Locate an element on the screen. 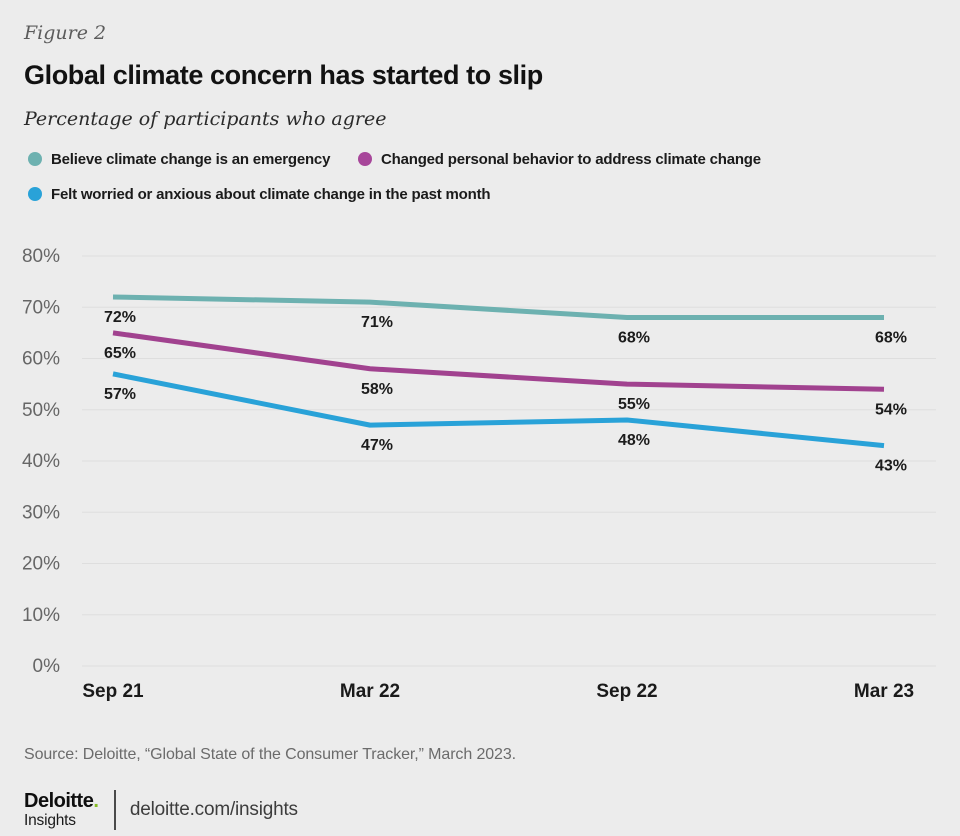 Image resolution: width=960 pixels, height=836 pixels. figure-label: Figure 2 is located at coordinates (65, 33).